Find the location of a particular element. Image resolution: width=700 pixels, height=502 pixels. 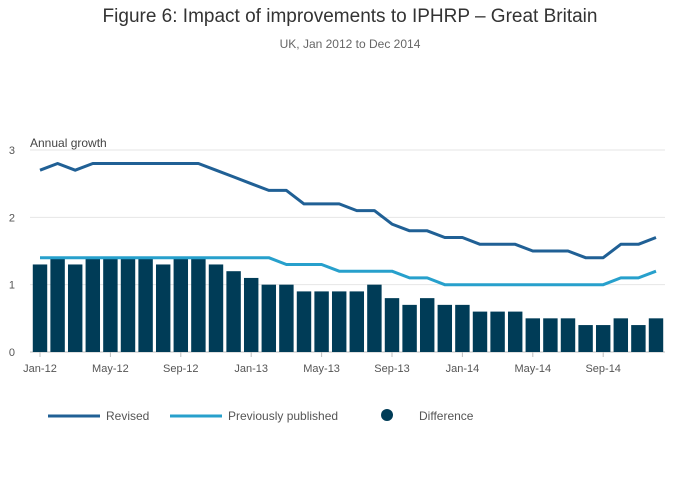

y-tick-label: 1 is located at coordinates (12, 286).